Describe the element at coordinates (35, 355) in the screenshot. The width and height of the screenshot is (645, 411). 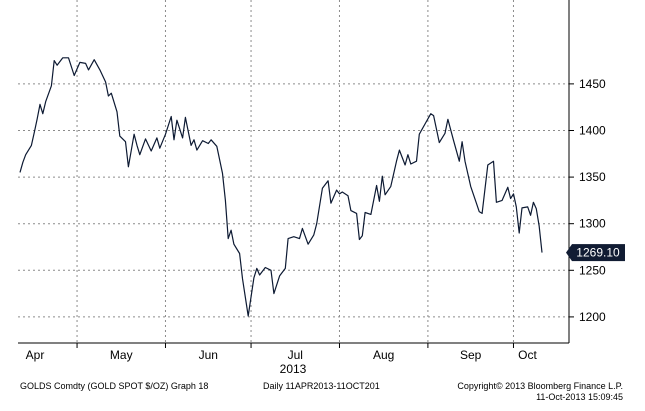
I see `x-tick-label: Apr` at that location.